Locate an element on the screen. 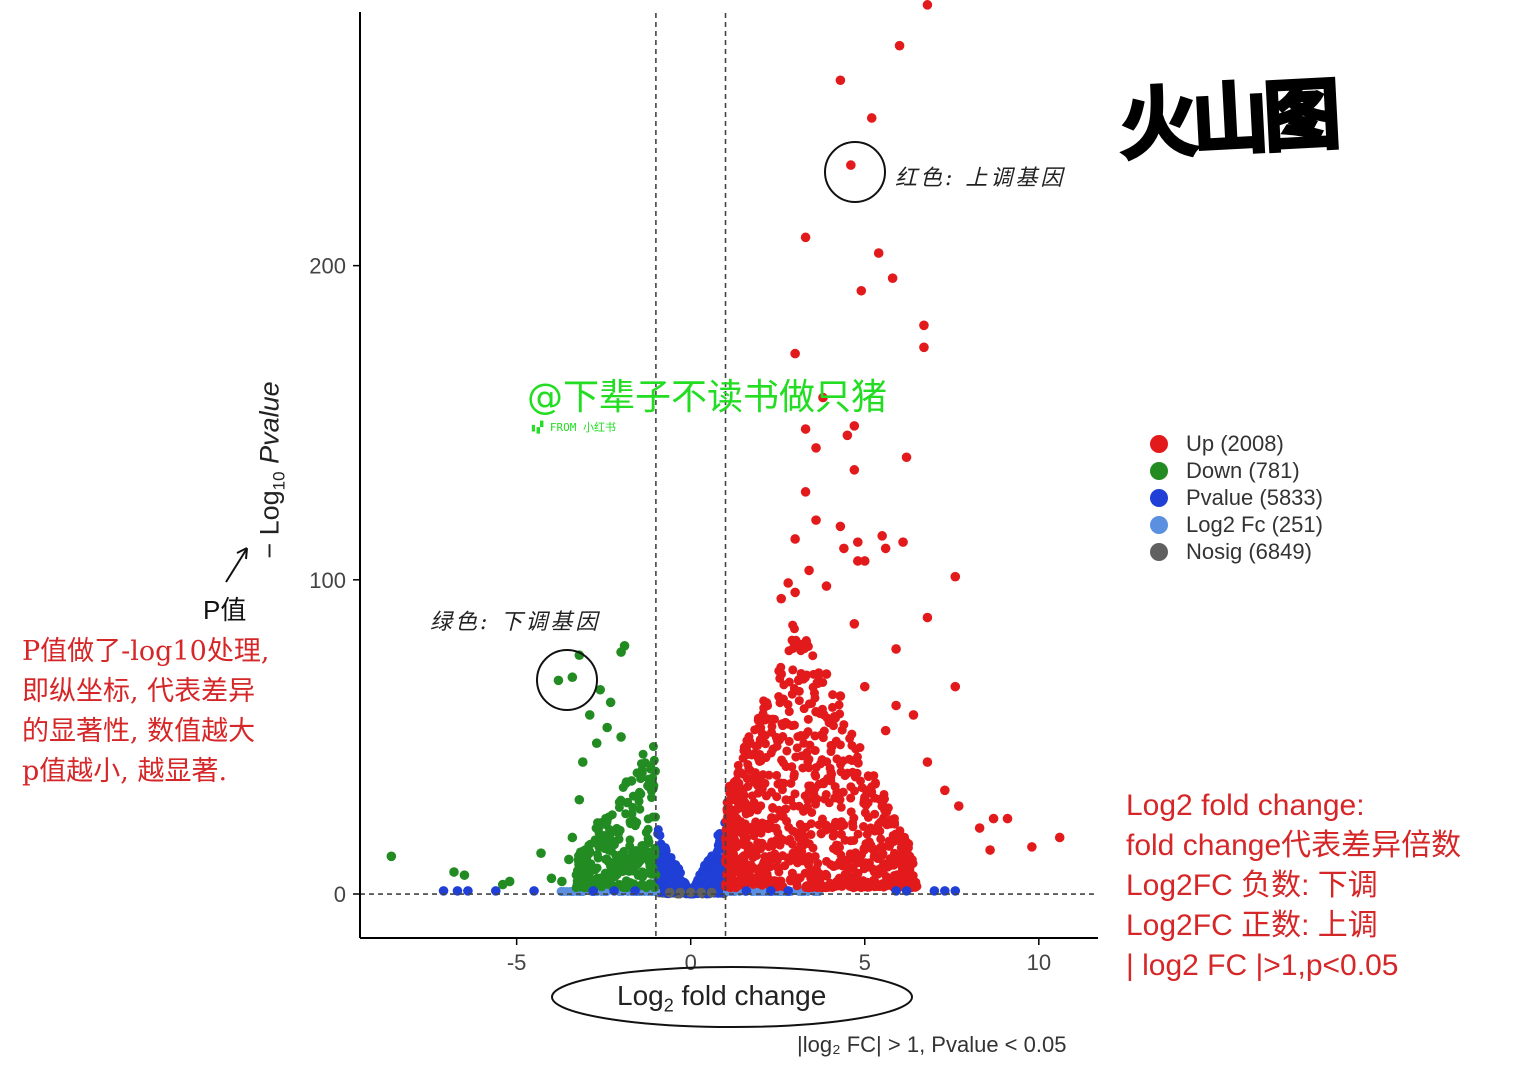 The width and height of the screenshot is (1516, 1080). legend-dot-up is located at coordinates (1159, 443).